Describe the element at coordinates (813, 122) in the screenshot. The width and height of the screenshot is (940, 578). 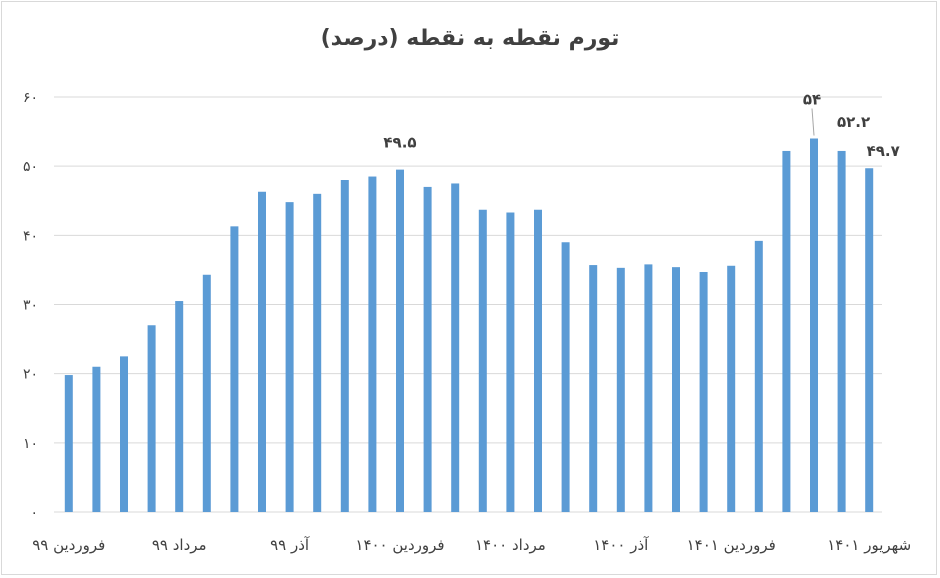
I see `data-label-leader` at that location.